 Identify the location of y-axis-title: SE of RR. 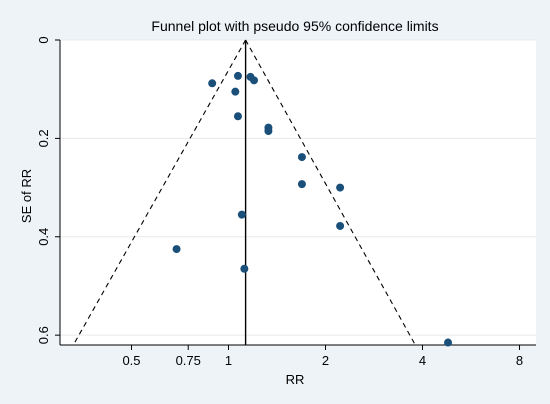
(26, 196).